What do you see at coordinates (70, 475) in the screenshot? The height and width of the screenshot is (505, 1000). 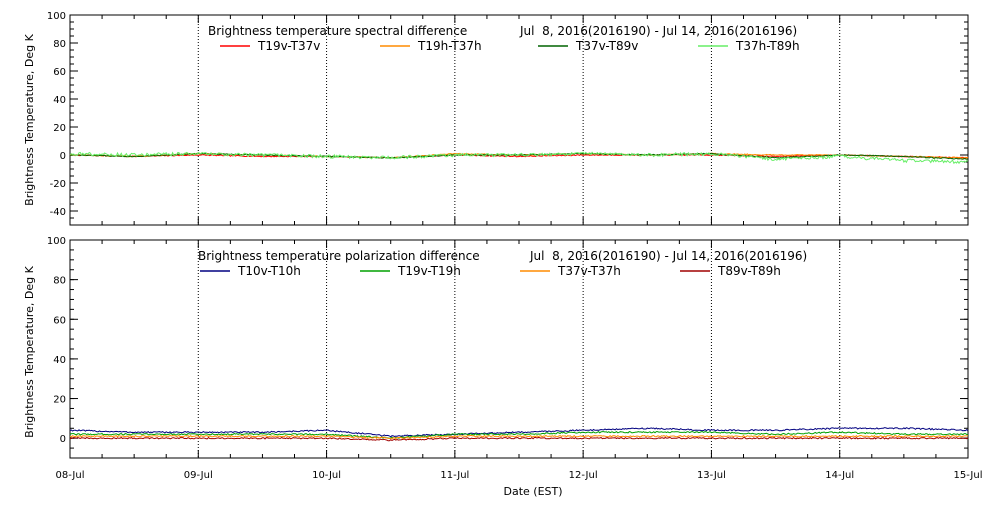 I see `x-tick-label: 08-Jul` at bounding box center [70, 475].